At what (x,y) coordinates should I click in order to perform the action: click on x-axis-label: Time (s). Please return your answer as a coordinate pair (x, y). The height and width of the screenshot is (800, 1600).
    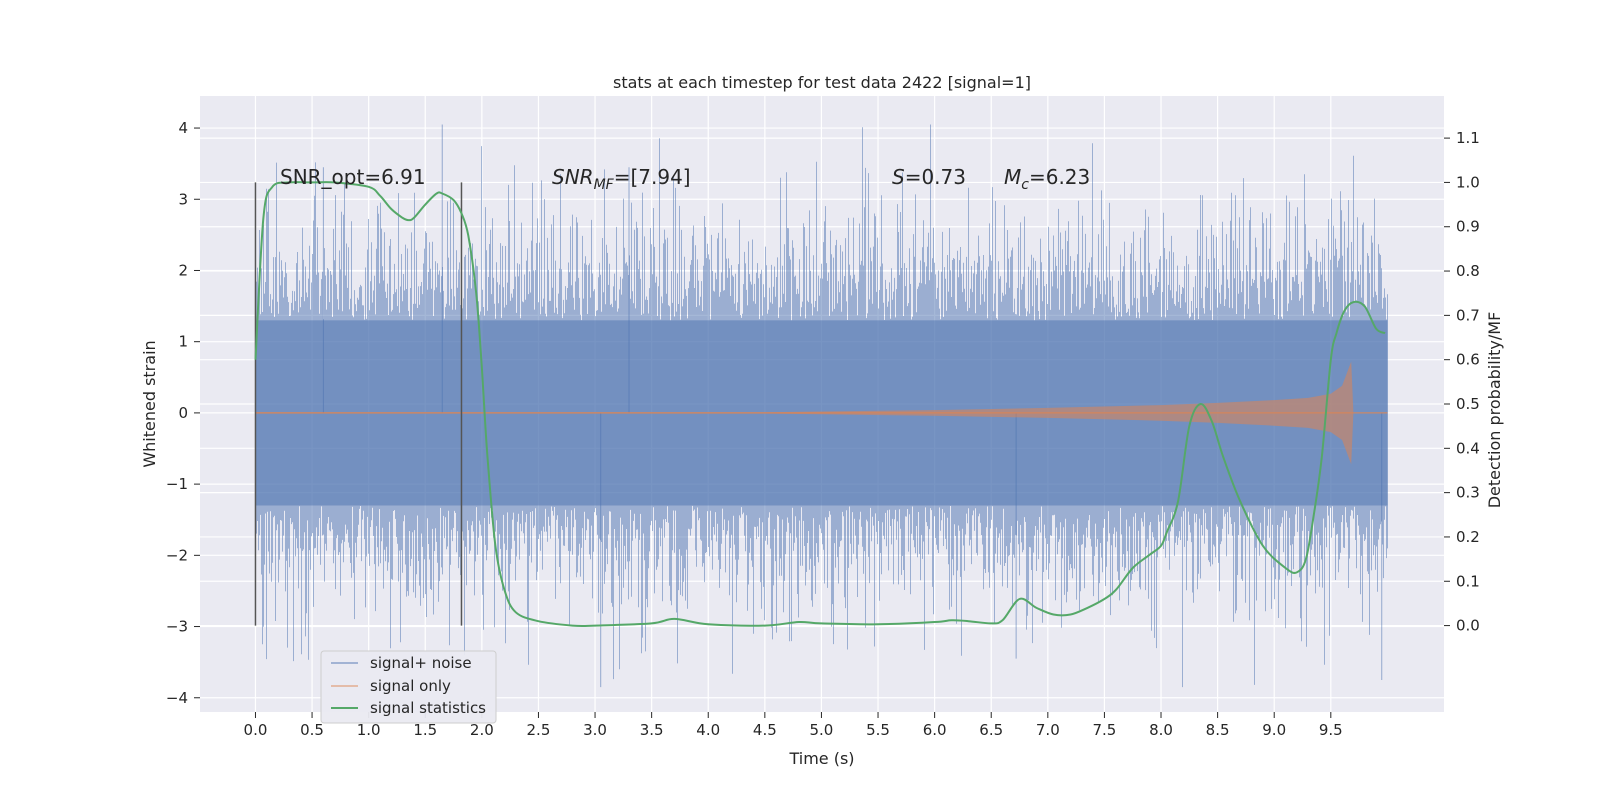
    Looking at the image, I should click on (821, 758).